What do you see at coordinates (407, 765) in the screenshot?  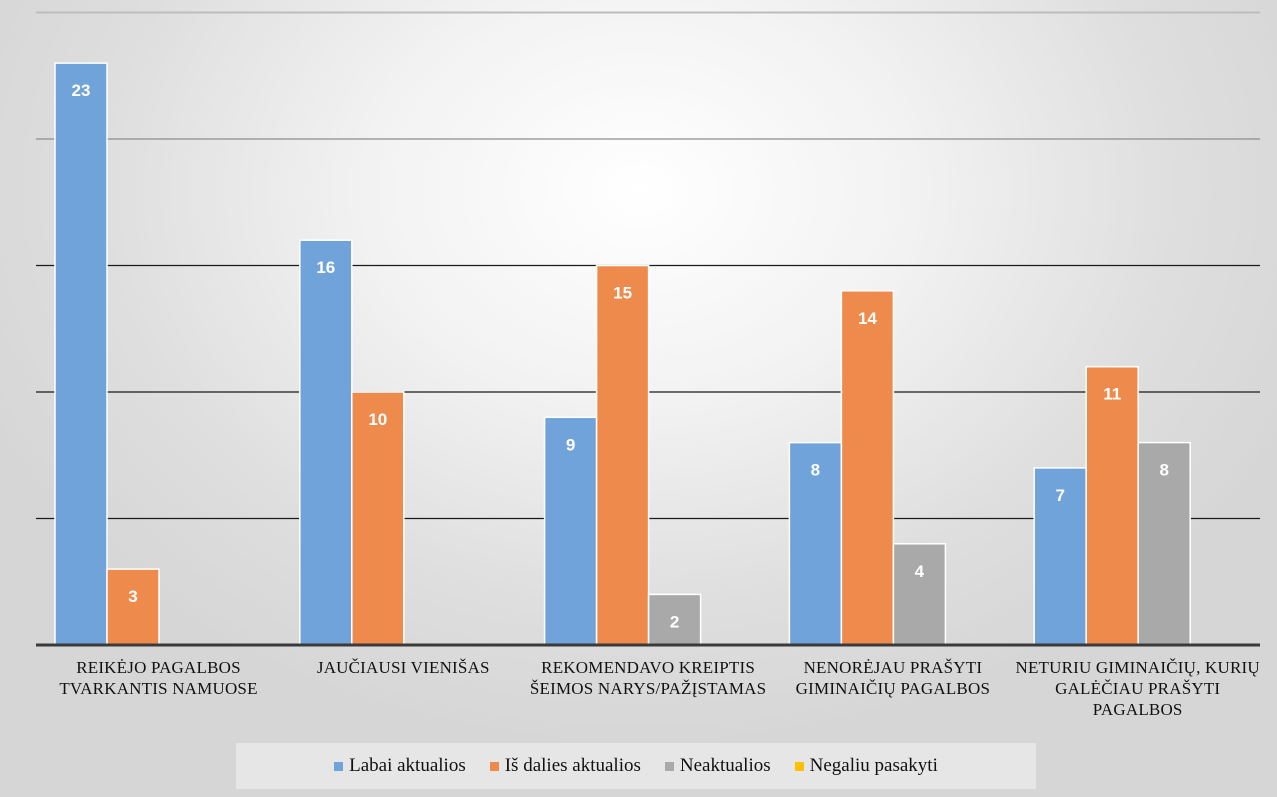 I see `legend-label: Labai aktualios` at bounding box center [407, 765].